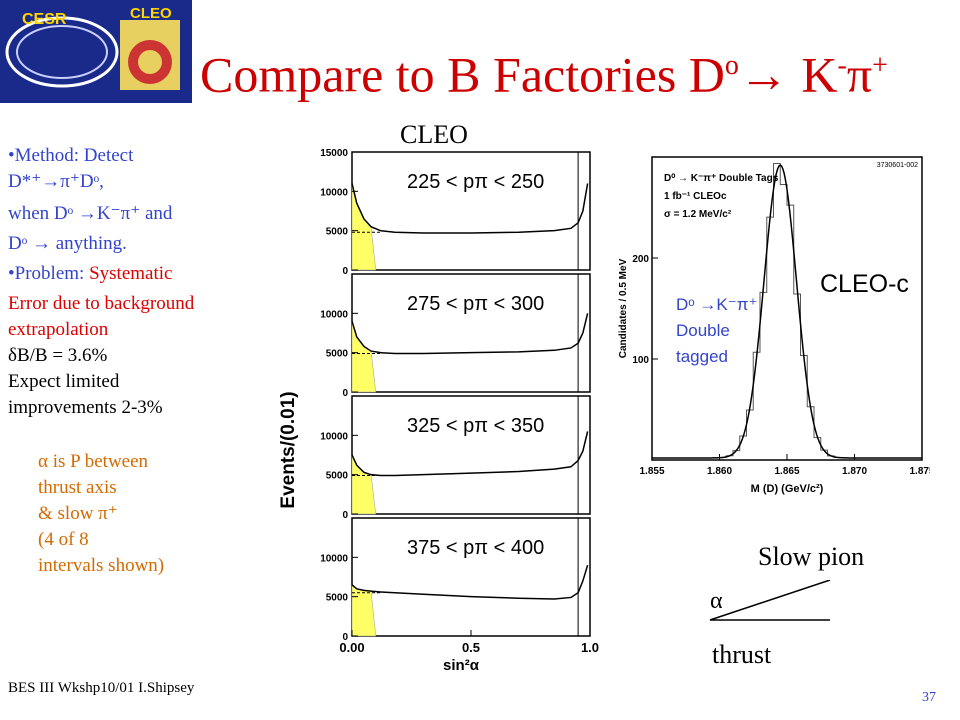 Image resolution: width=960 pixels, height=720 pixels. I want to click on alpha-note: thrust axis, so click(77, 487).